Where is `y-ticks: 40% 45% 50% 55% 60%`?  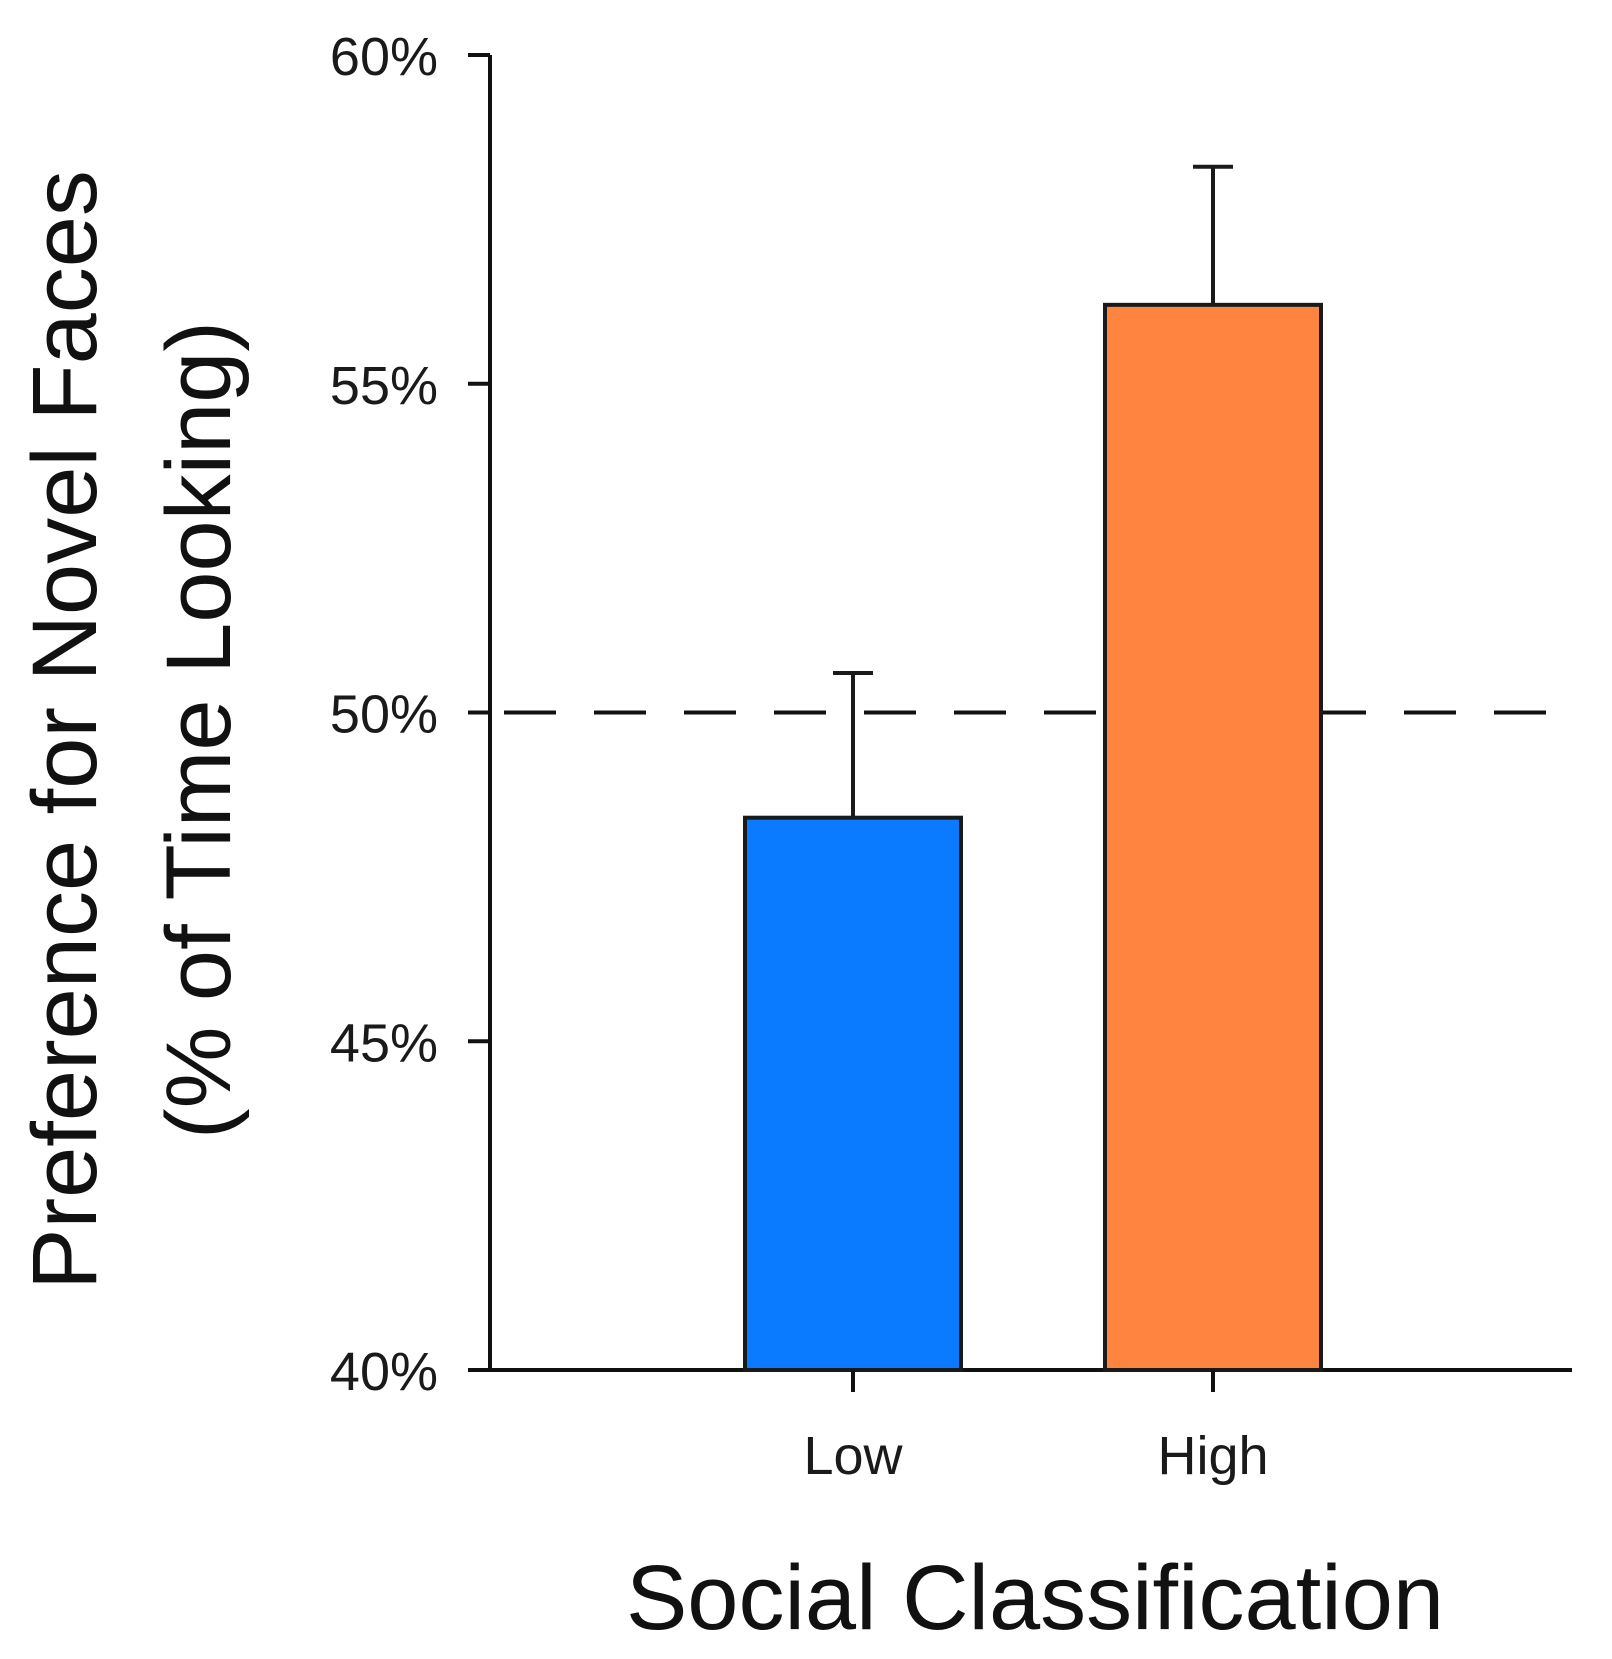 y-ticks: 40% 45% 50% 55% 60% is located at coordinates (410, 714).